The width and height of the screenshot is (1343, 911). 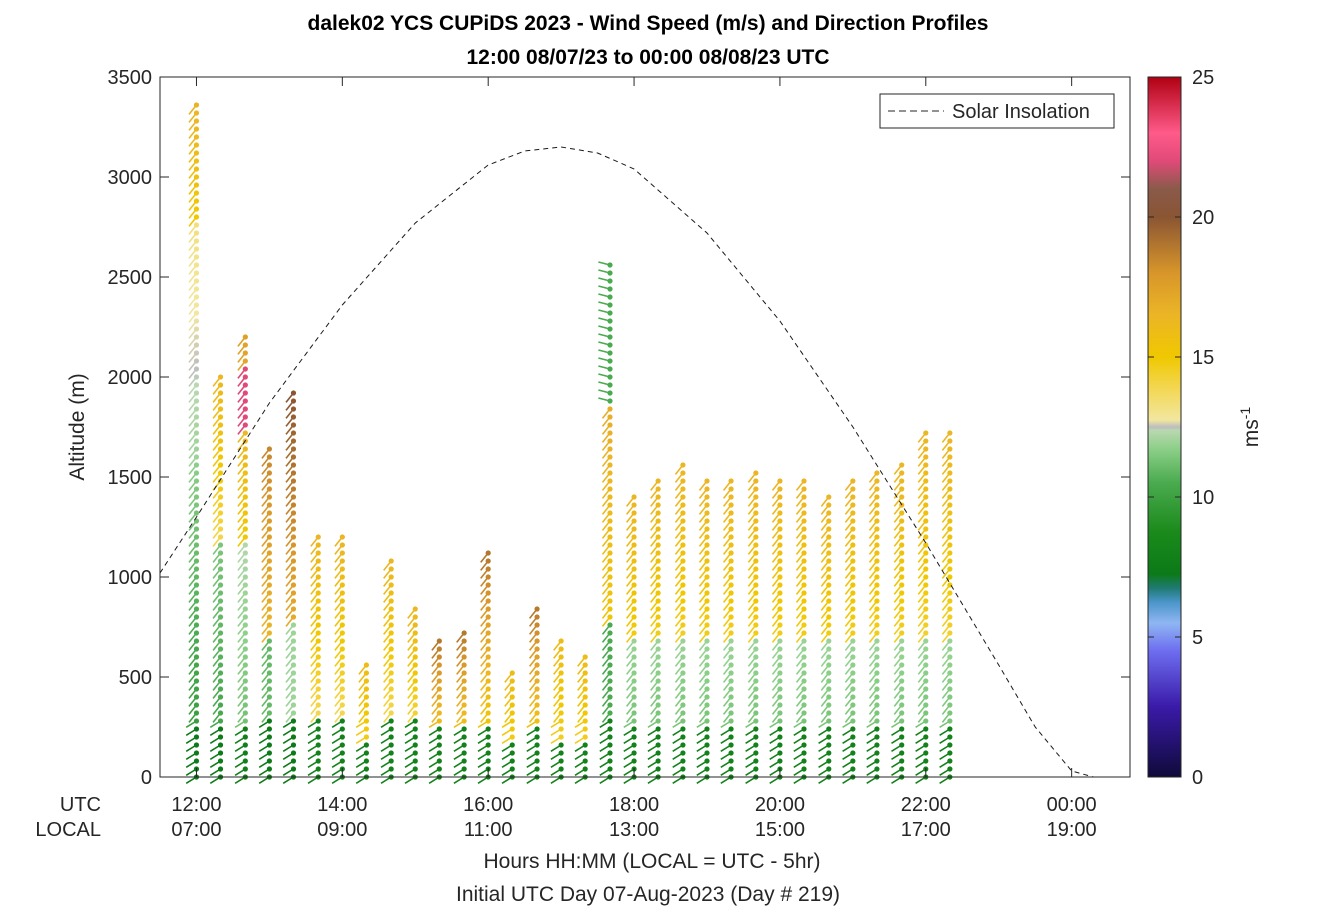 What do you see at coordinates (342, 830) in the screenshot?
I see `x-tick-label-local: 09:00` at bounding box center [342, 830].